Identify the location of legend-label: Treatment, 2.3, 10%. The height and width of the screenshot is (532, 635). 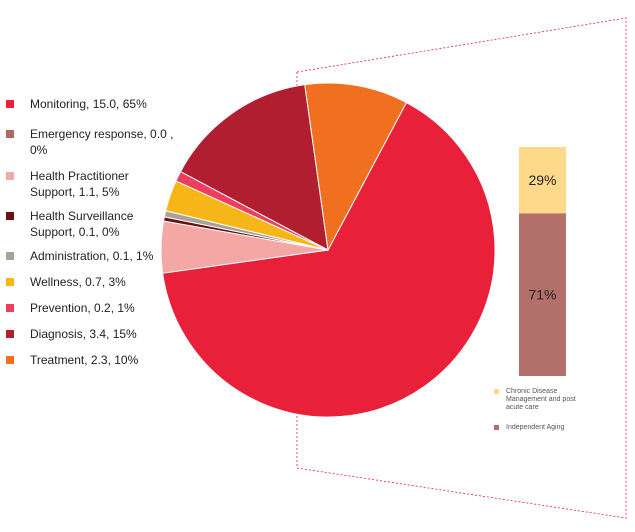
(84, 360).